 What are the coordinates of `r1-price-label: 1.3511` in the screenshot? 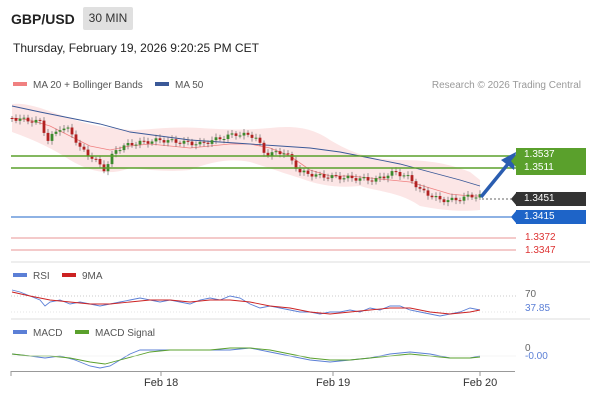 It's located at (539, 167).